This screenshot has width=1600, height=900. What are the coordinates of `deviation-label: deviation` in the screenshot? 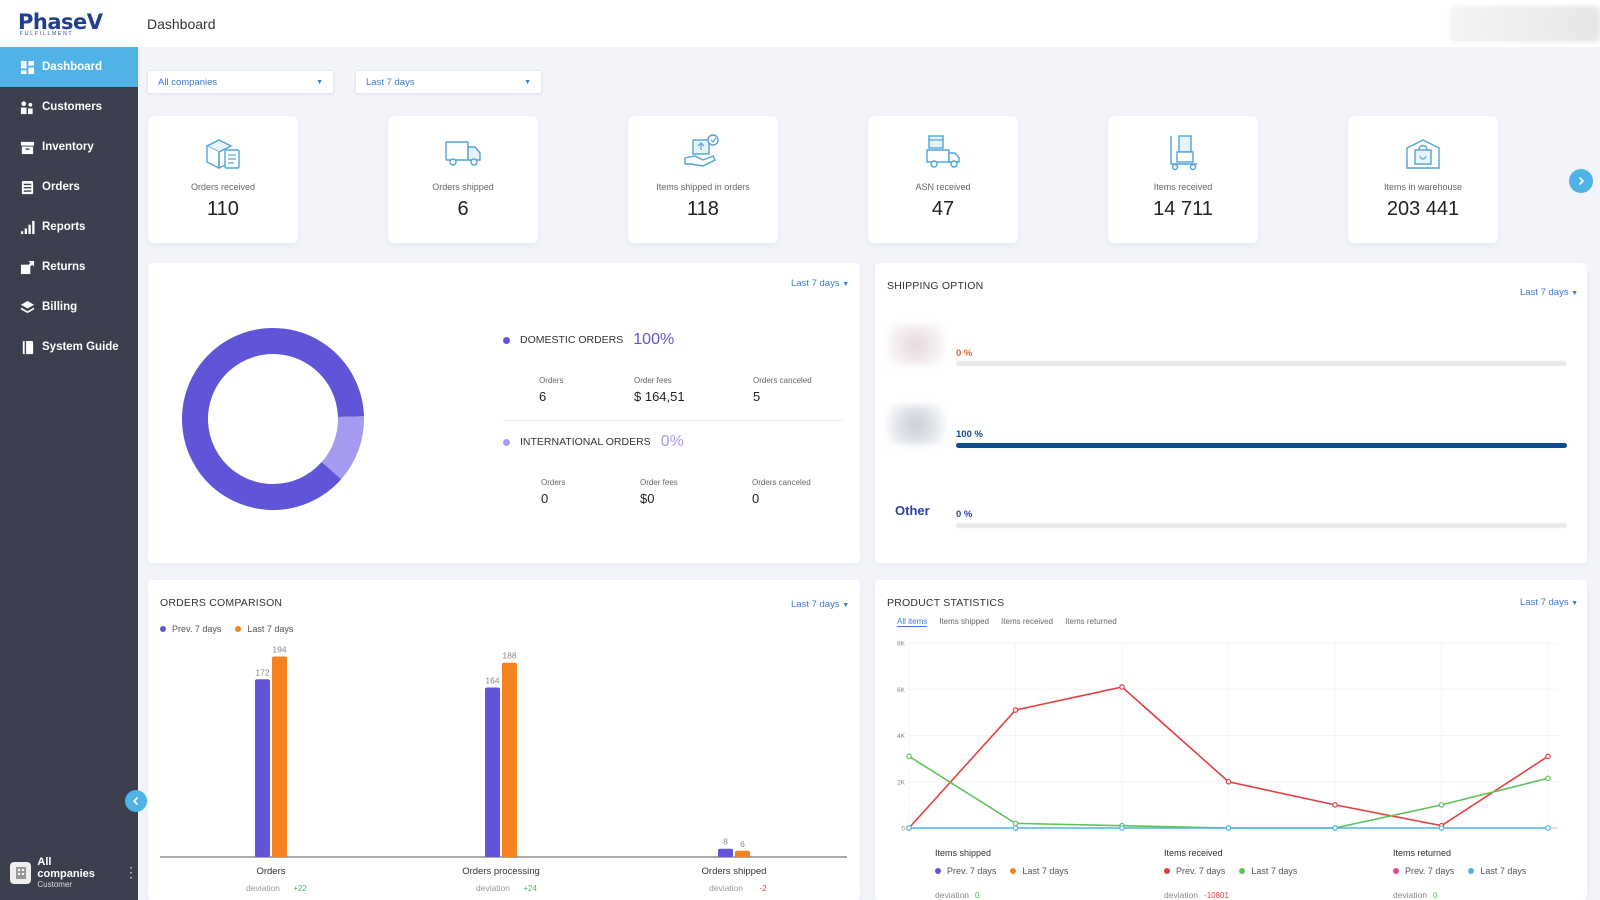 It's located at (493, 888).